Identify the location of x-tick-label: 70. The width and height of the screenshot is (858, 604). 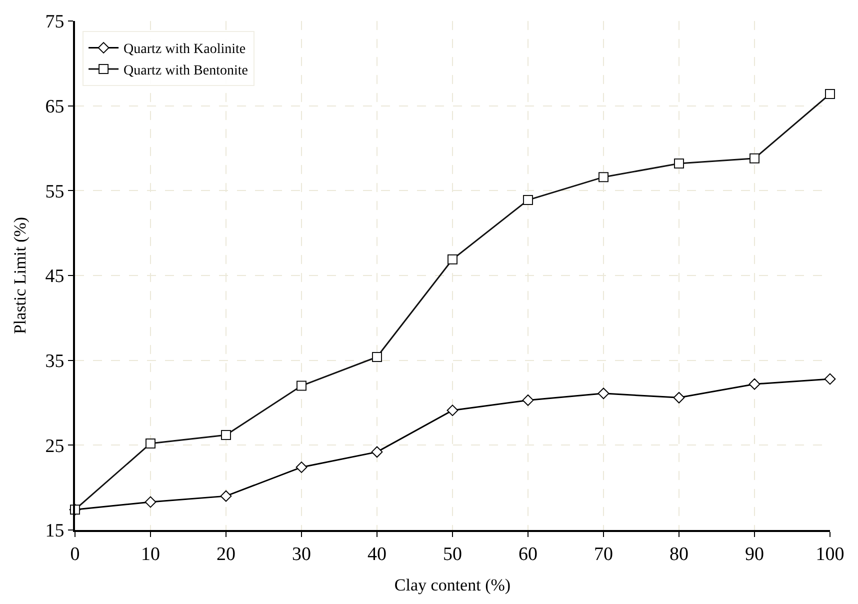
(603, 554).